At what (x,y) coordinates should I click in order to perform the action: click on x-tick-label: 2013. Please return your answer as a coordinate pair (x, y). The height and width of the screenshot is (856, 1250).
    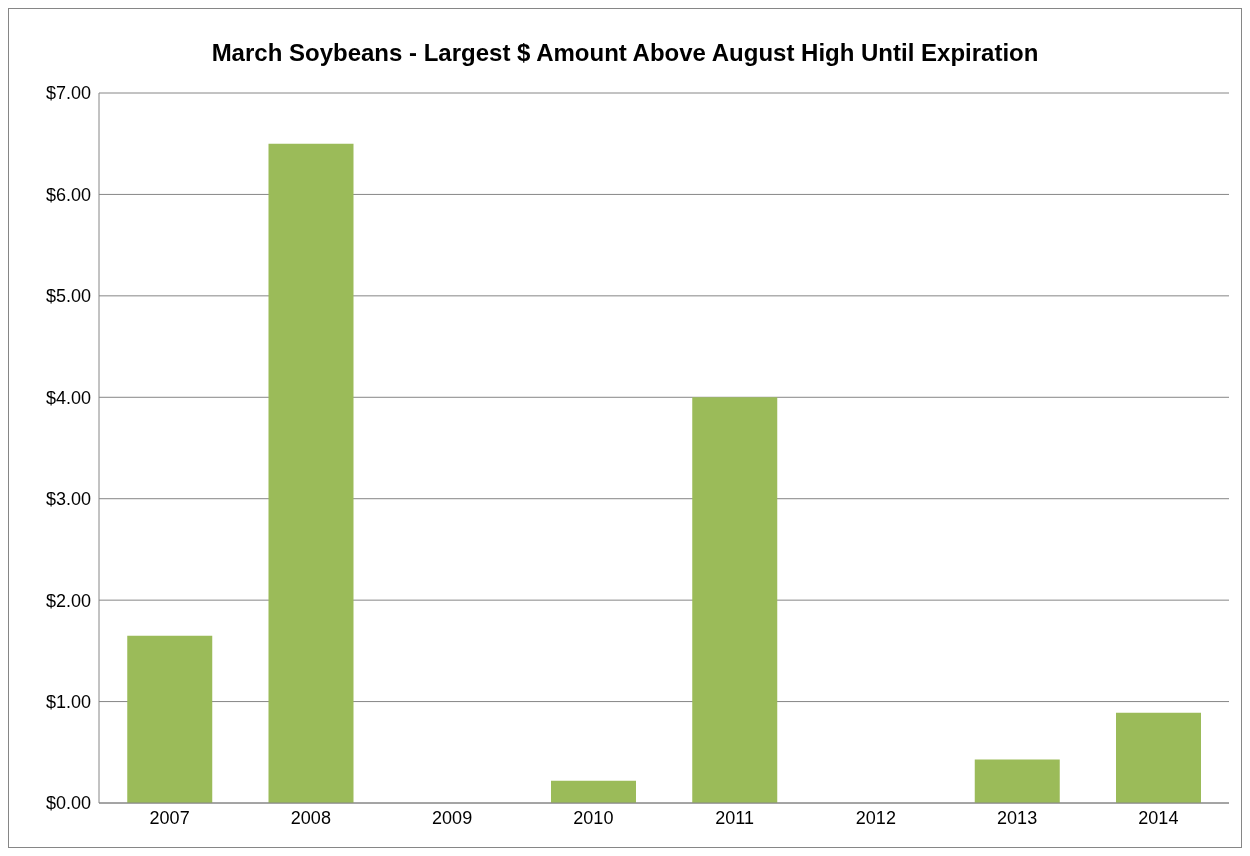
    Looking at the image, I should click on (1017, 817).